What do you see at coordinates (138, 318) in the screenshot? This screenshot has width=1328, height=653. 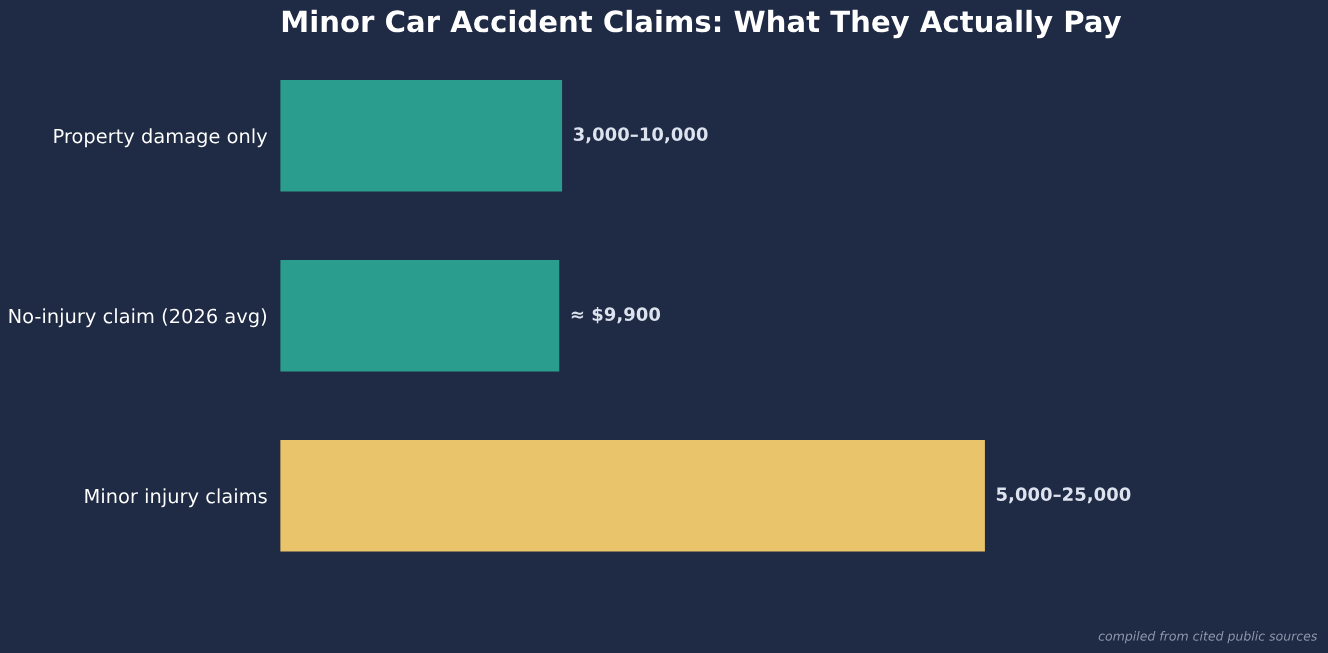 I see `y-tick-label: No-injury claim (2026 avg)` at bounding box center [138, 318].